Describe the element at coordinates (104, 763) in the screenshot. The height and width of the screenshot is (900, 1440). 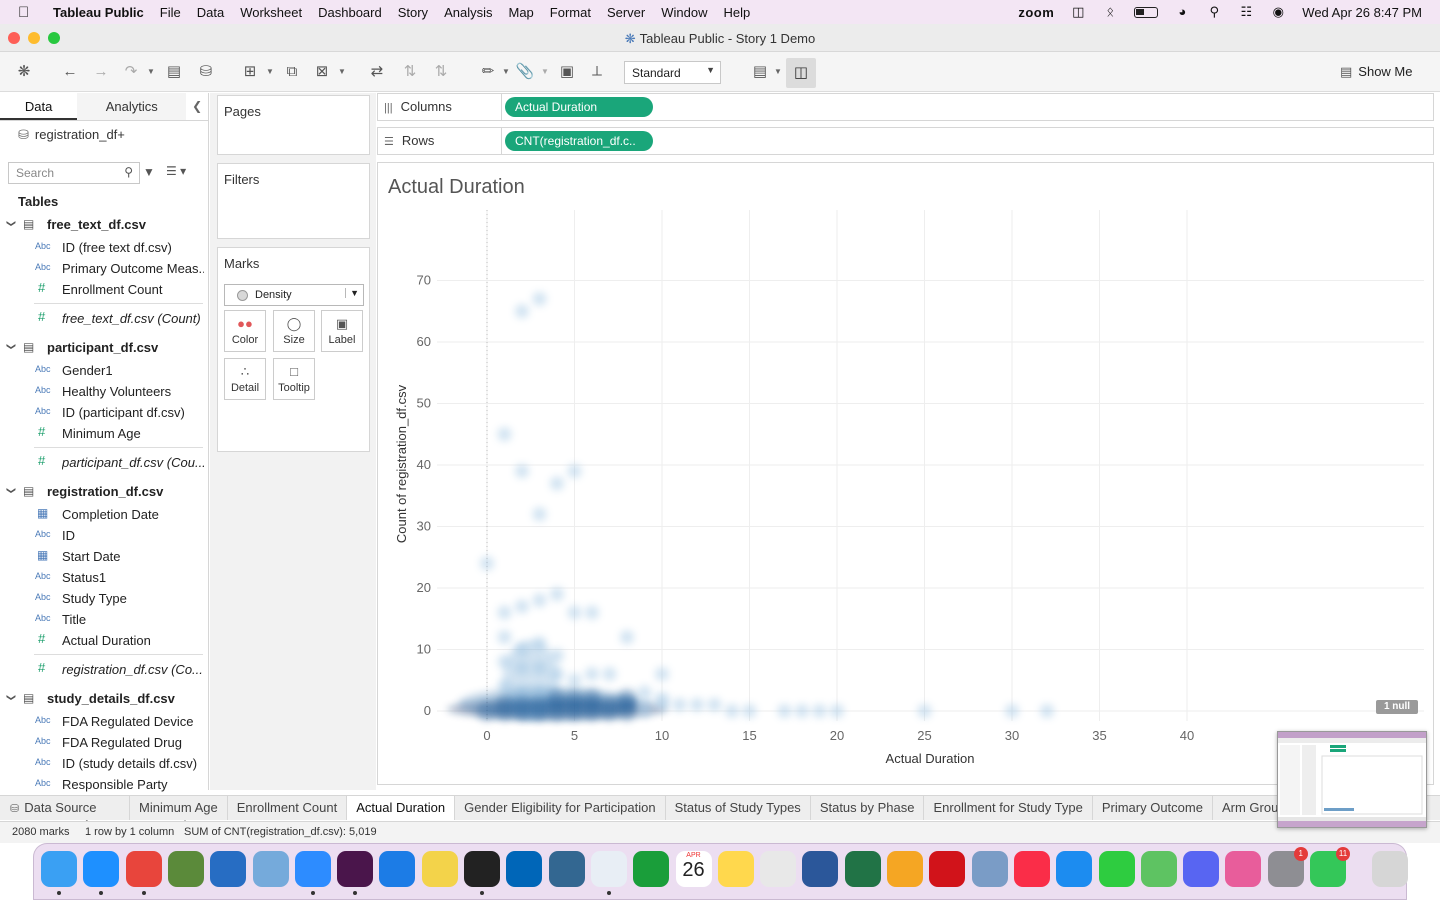
I see `field-item: Abc ID (study details df.csv)` at that location.